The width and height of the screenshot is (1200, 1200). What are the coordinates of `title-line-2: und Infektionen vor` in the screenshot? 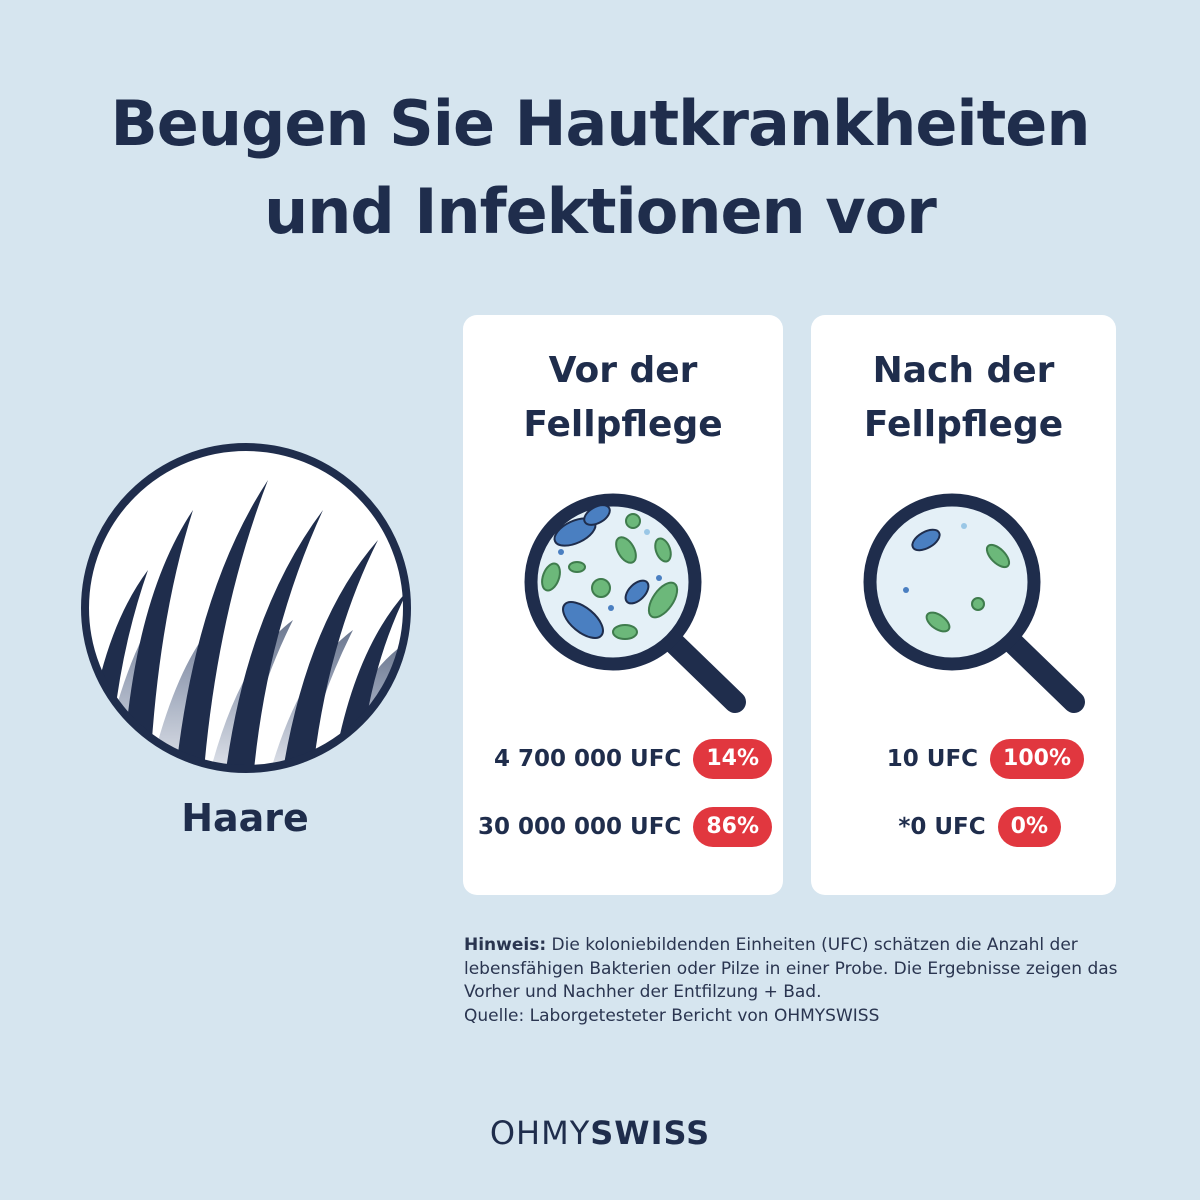 It's located at (600, 211).